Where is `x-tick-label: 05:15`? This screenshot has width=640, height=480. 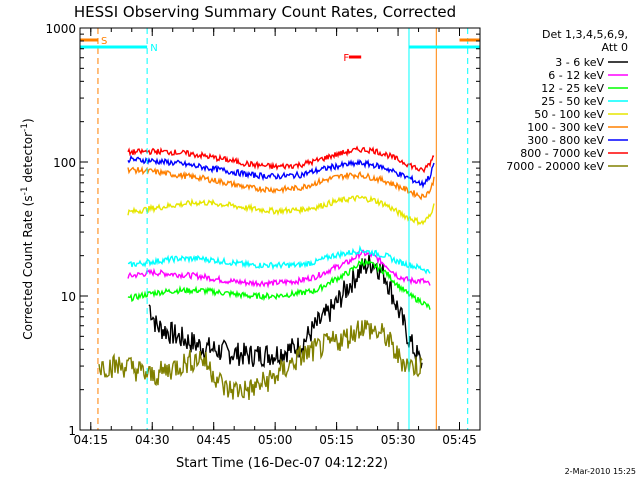
x-tick-label: 05:15 is located at coordinates (336, 440).